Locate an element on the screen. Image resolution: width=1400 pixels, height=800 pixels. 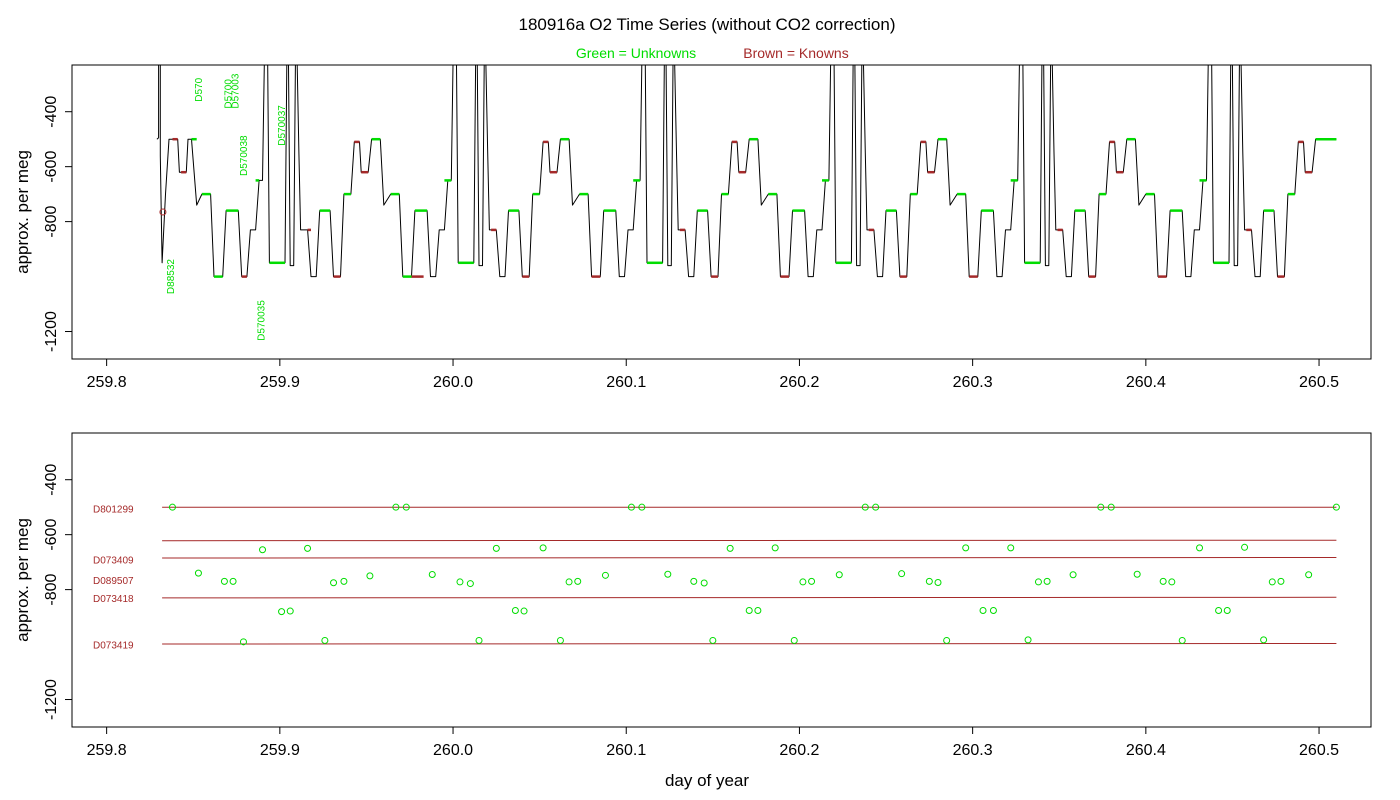
sample-id-annotation: D570 is located at coordinates (199, 89).